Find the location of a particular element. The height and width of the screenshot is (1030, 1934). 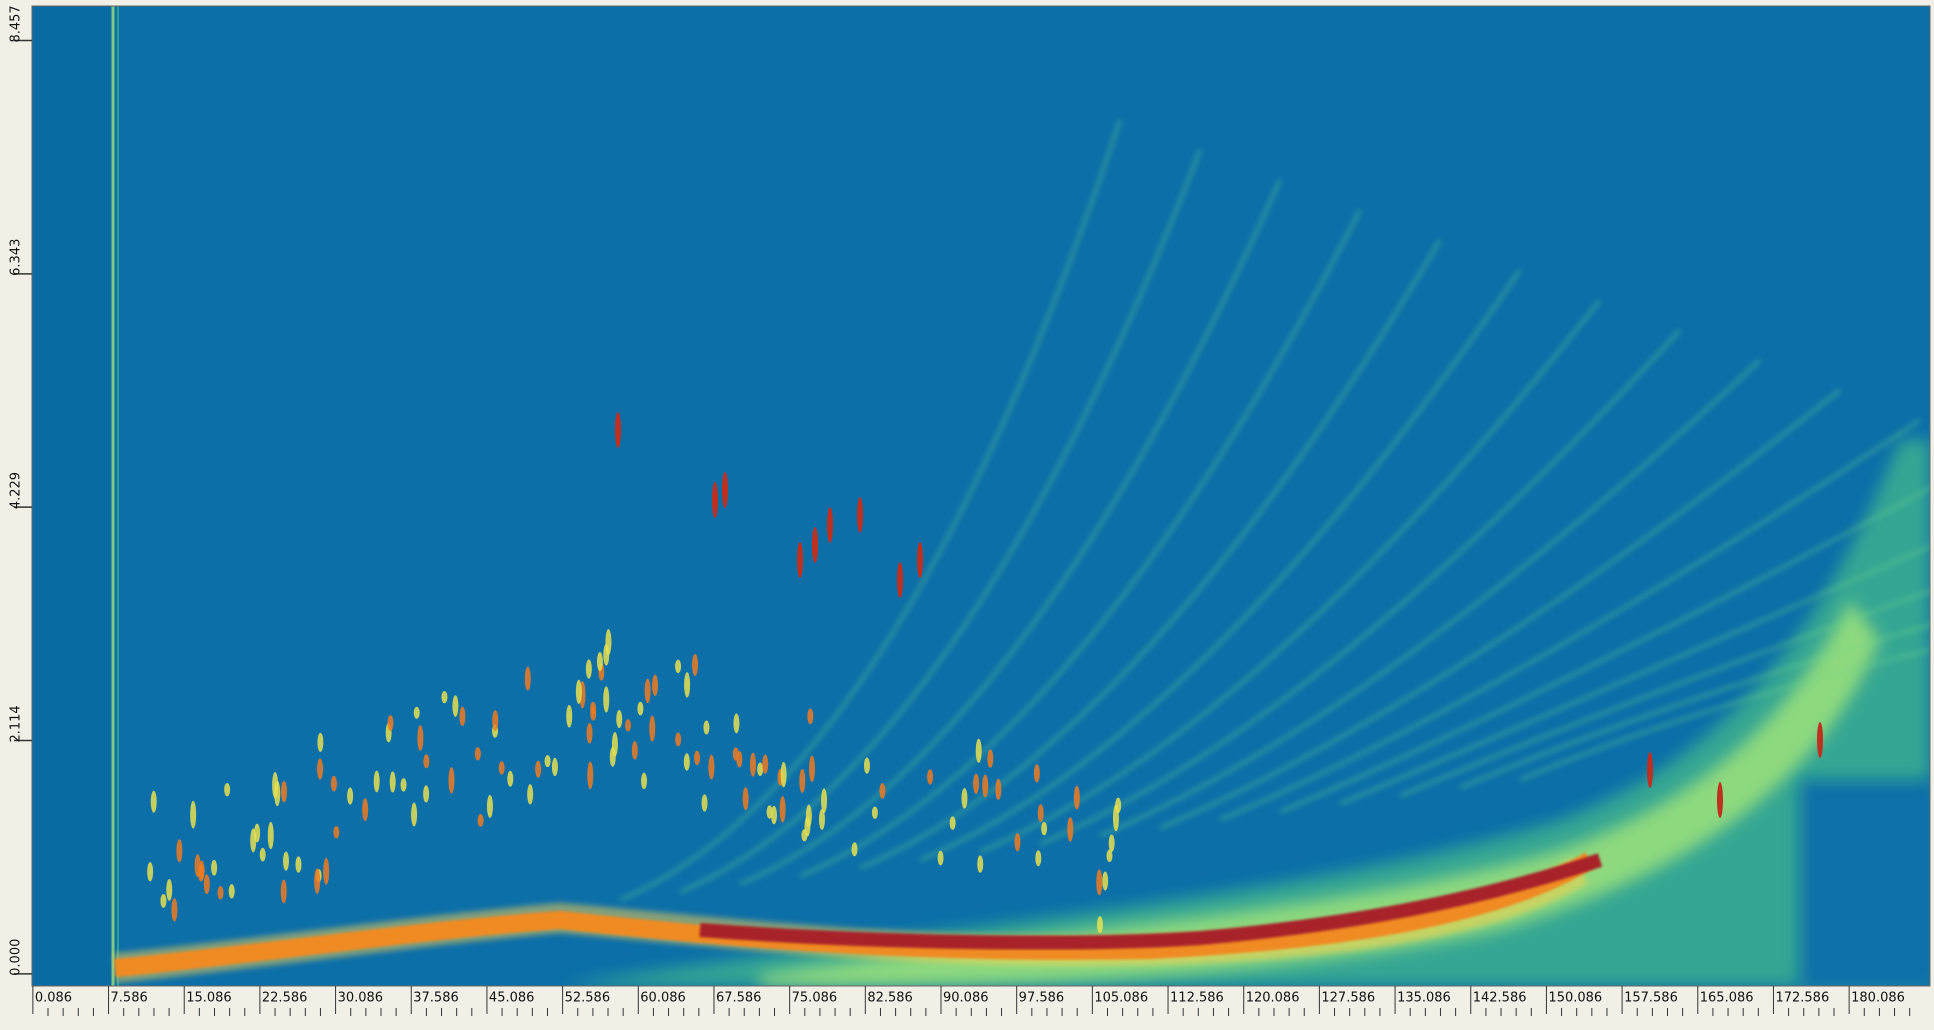

heatmap-edge is located at coordinates (72, 496).